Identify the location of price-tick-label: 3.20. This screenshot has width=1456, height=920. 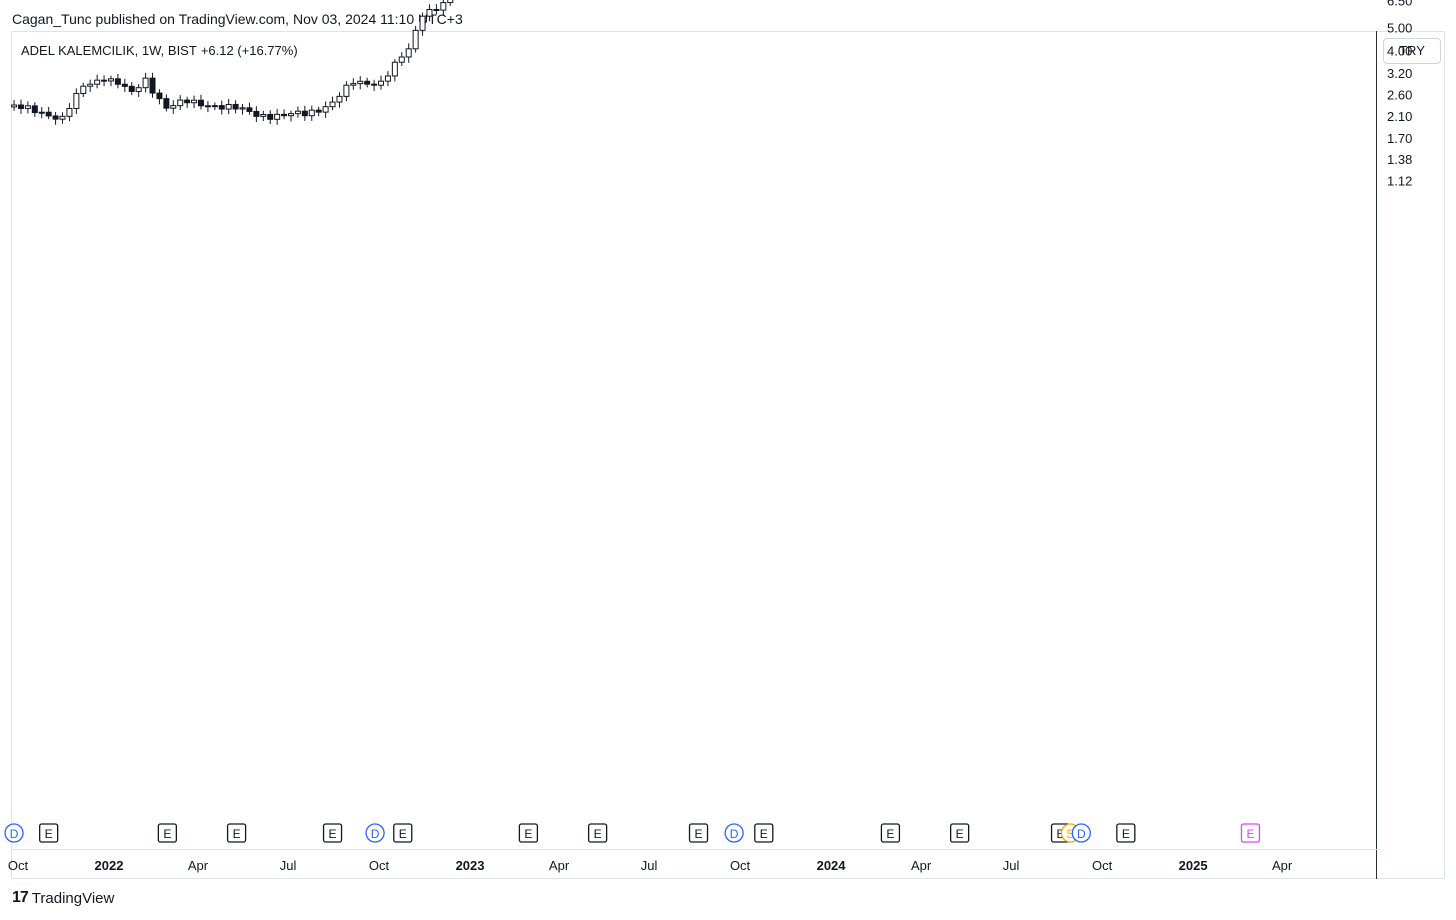
(1399, 73).